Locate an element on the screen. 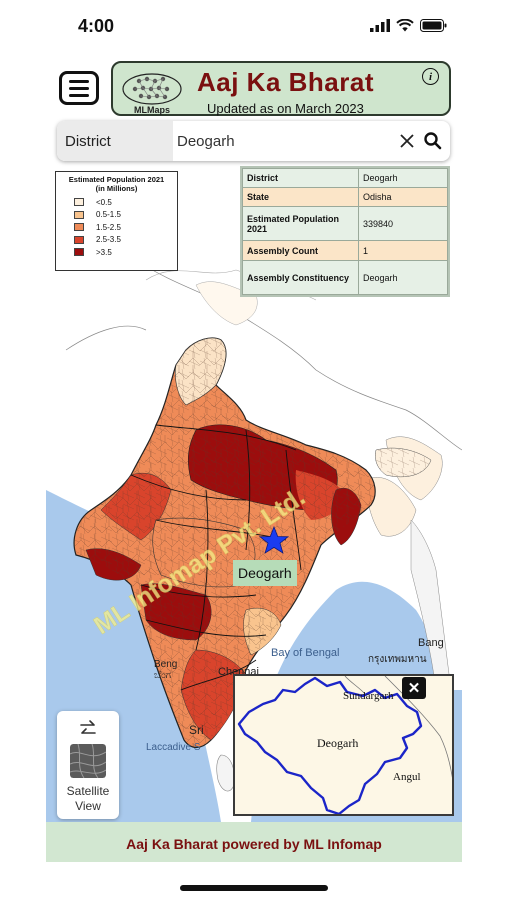 This screenshot has height=900, width=507. legend-label: 2.5-3.5 is located at coordinates (108, 240).